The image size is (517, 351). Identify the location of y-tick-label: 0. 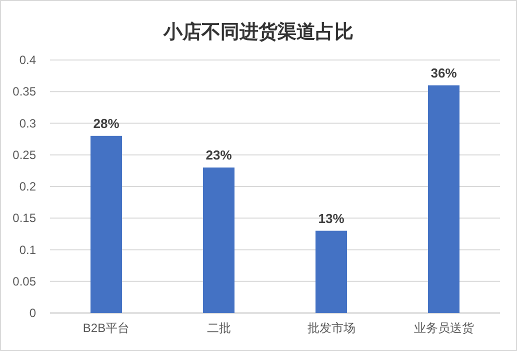
(32, 313).